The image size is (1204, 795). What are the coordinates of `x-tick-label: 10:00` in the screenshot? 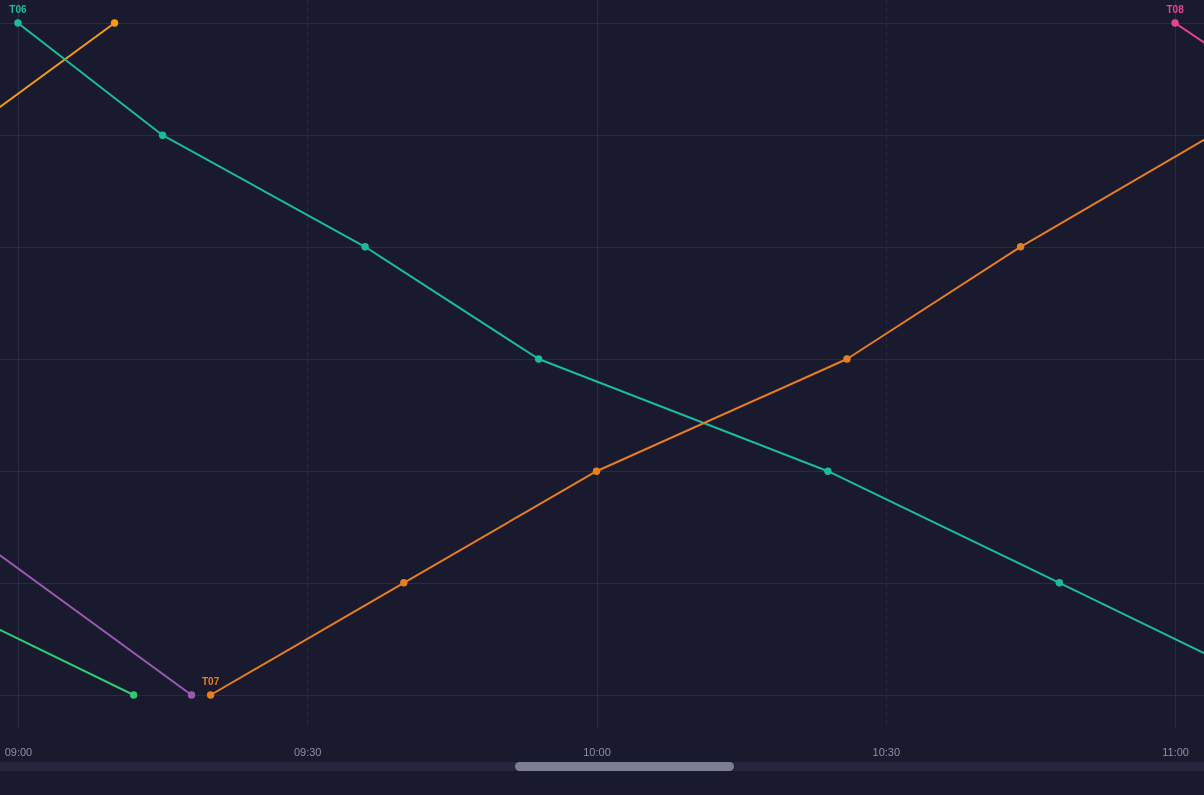 It's located at (597, 751).